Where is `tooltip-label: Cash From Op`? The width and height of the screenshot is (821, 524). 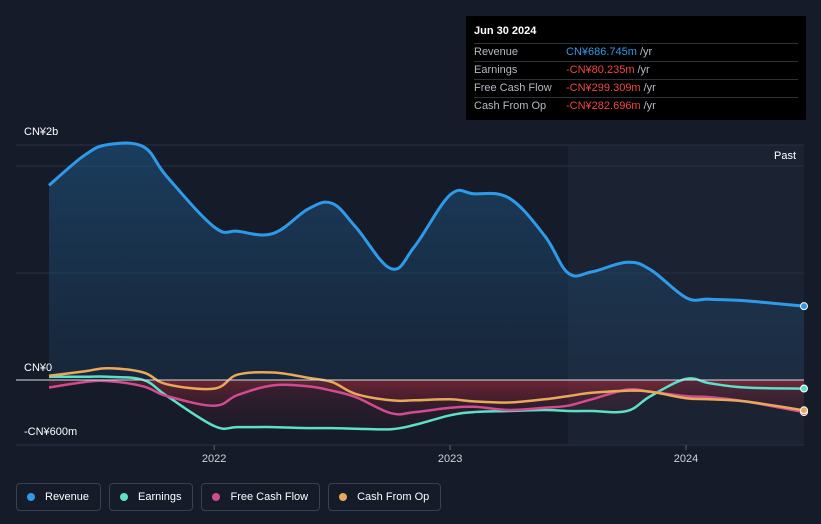
tooltip-label: Cash From Op is located at coordinates (510, 106).